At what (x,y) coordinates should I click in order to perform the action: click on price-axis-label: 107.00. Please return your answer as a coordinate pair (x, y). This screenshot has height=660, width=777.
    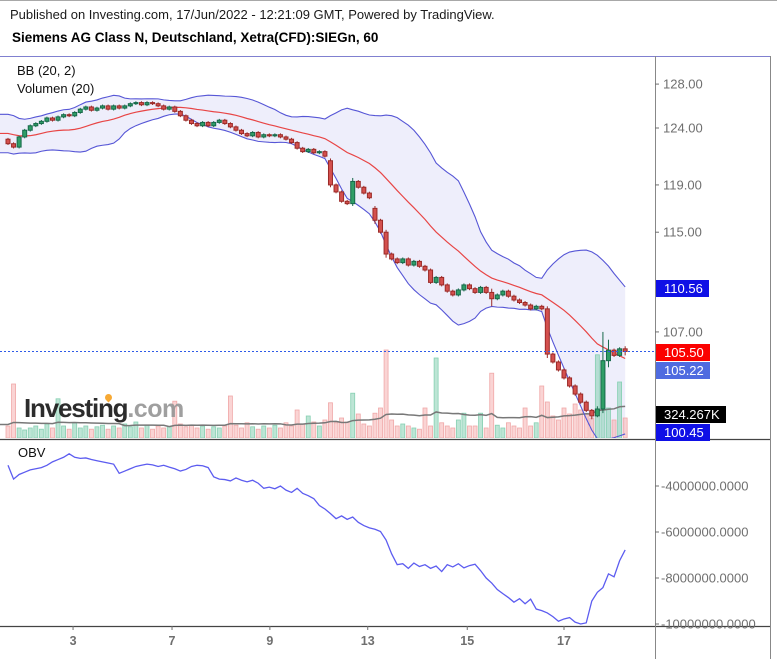
    Looking at the image, I should click on (683, 331).